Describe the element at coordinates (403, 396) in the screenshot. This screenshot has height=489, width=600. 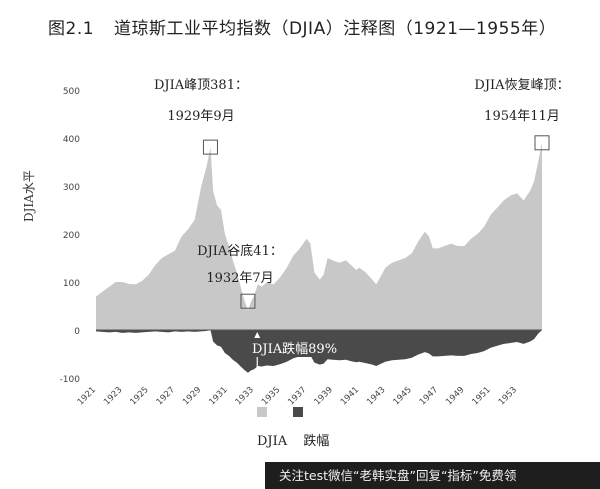
I see `x-tick-label: 1945` at that location.